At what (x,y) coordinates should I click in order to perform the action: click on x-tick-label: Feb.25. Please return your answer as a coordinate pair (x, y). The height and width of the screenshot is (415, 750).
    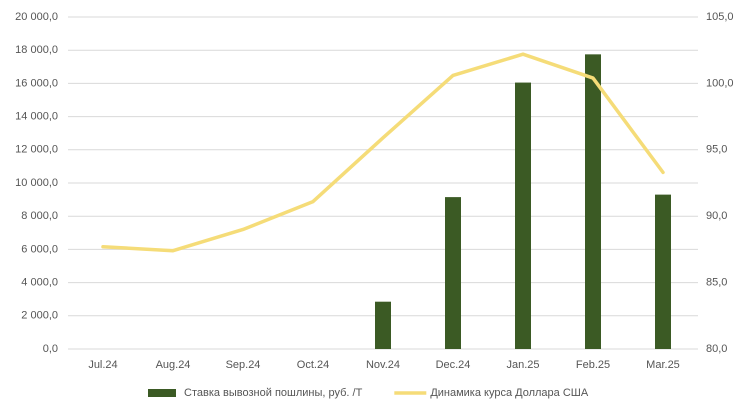
    Looking at the image, I should click on (593, 365).